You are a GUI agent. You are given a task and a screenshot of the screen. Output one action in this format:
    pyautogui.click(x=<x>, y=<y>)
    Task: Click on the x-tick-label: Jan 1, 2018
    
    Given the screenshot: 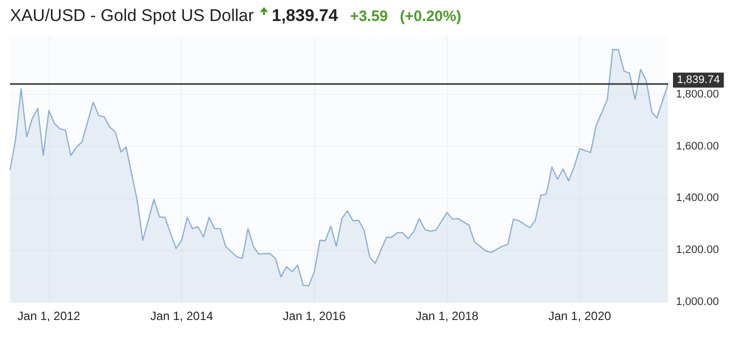 What is the action you would take?
    pyautogui.click(x=447, y=316)
    